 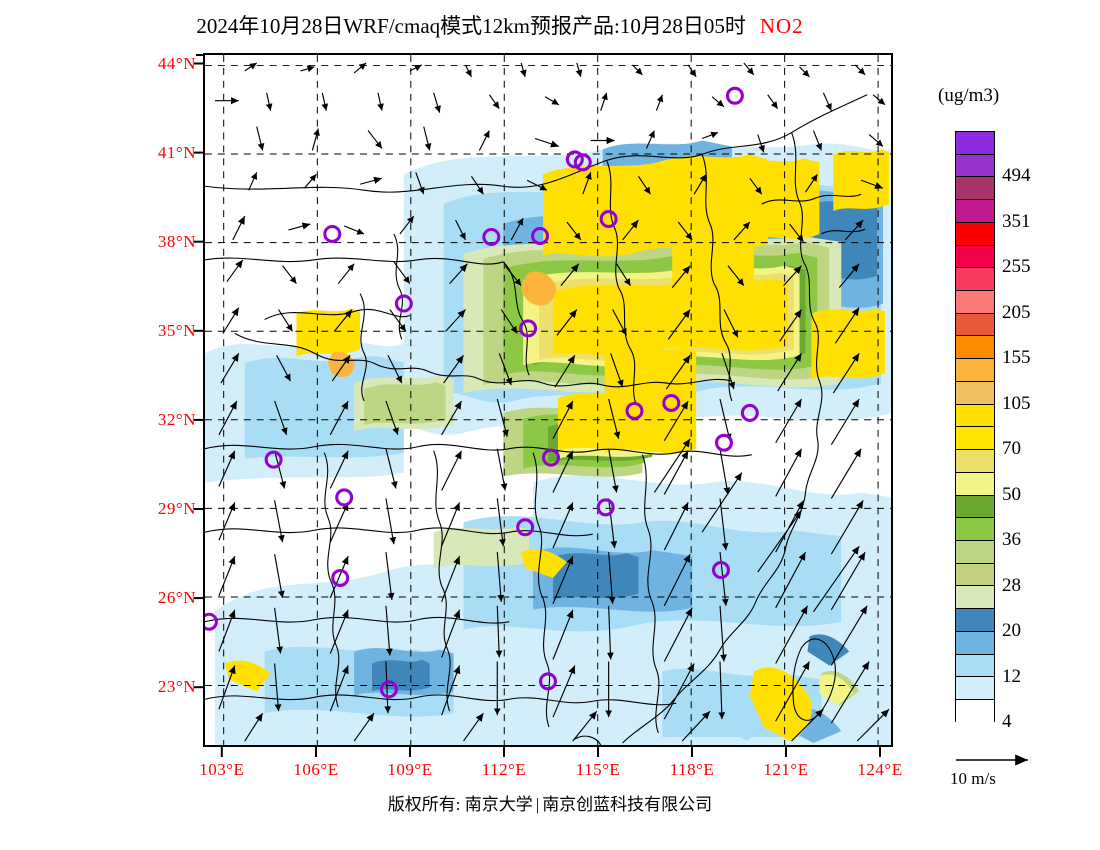 What do you see at coordinates (1050, 431) in the screenshot?
I see `colorbar-tick-labels: 494 351 255 205 155 105 70 50 36 28 20 12 4` at bounding box center [1050, 431].